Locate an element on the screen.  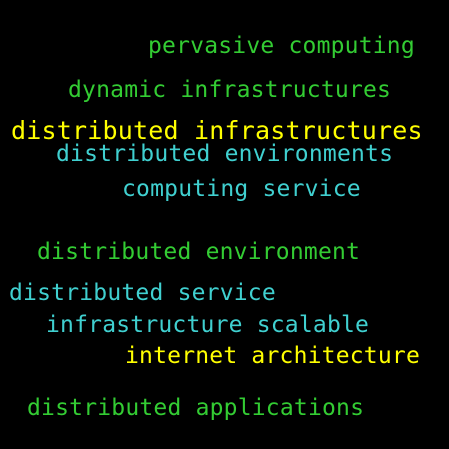
word-pervasive-computing: pervasive computing is located at coordinates (281, 46).